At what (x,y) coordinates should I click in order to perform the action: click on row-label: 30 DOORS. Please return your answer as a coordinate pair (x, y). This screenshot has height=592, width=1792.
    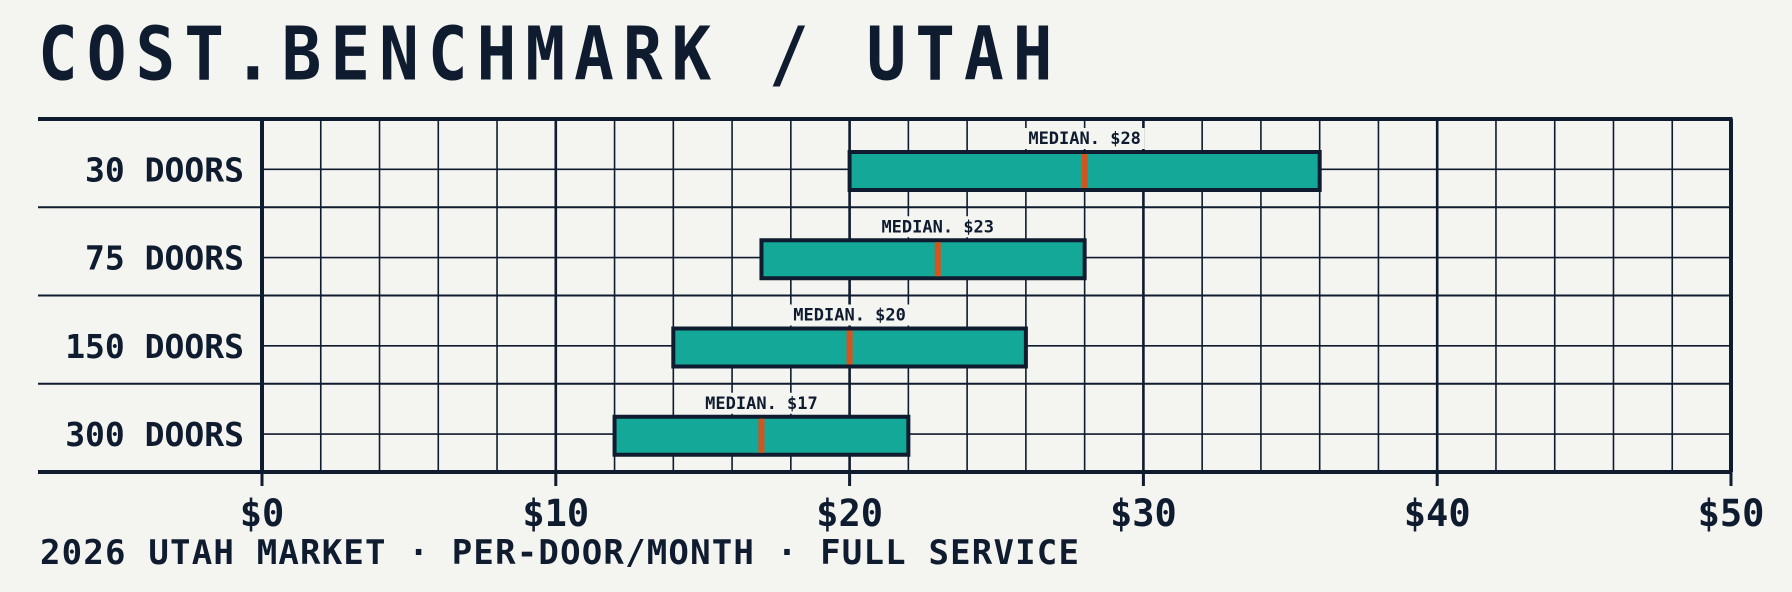
    Looking at the image, I should click on (164, 169).